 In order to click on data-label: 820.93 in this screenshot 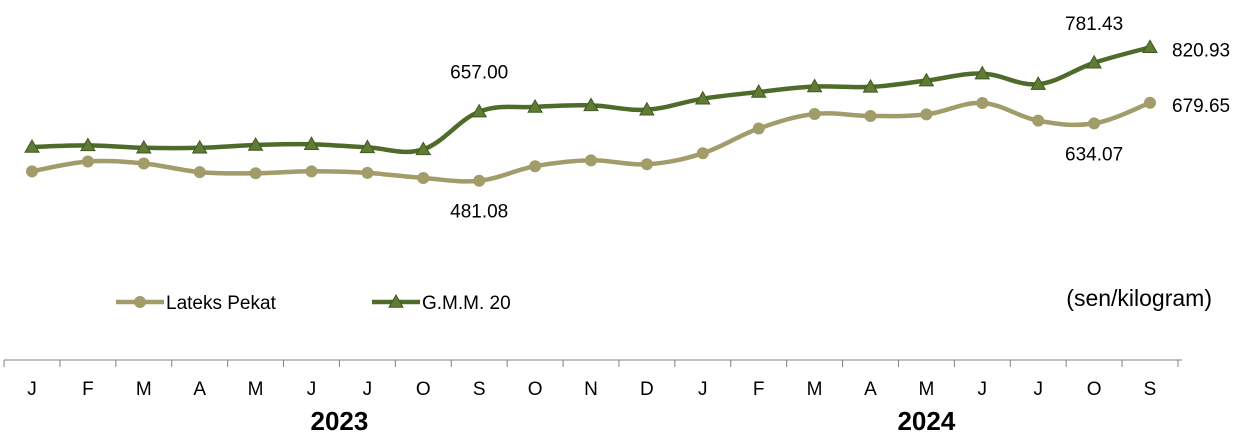, I will do `click(1201, 50)`.